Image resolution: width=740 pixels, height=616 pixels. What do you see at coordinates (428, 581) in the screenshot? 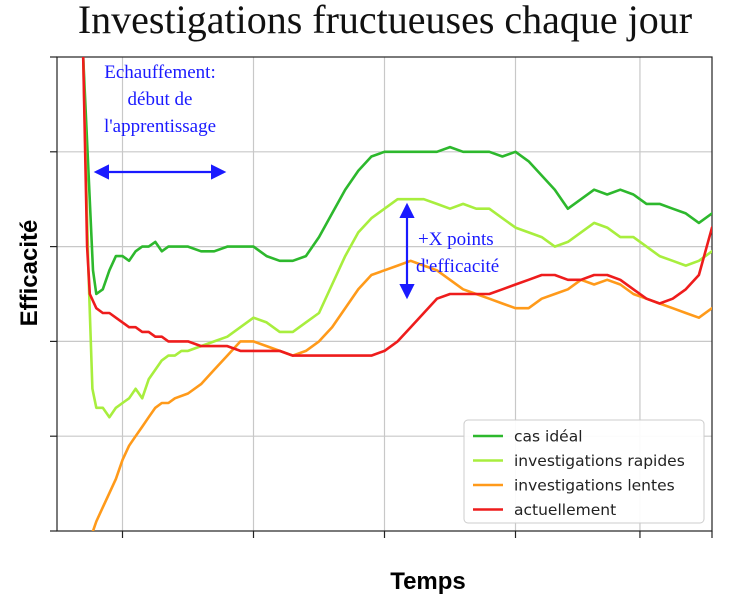
I see `x-axis-label: Temps` at bounding box center [428, 581].